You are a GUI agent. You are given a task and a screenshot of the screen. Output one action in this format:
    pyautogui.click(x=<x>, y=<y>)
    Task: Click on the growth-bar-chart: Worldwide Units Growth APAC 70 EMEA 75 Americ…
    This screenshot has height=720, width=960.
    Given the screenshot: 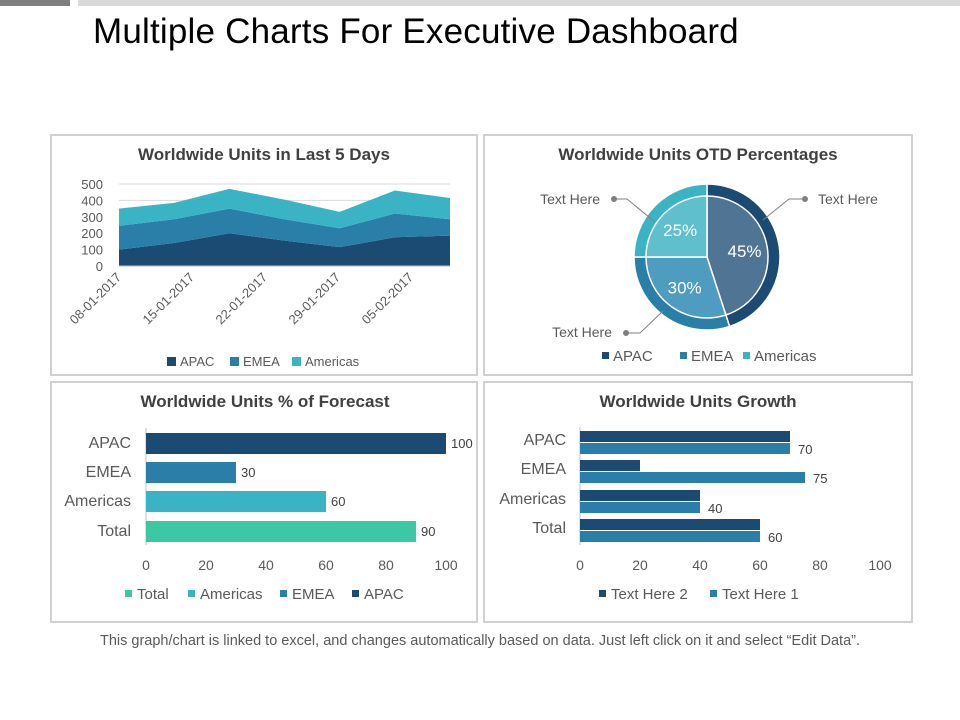 What is the action you would take?
    pyautogui.click(x=695, y=497)
    